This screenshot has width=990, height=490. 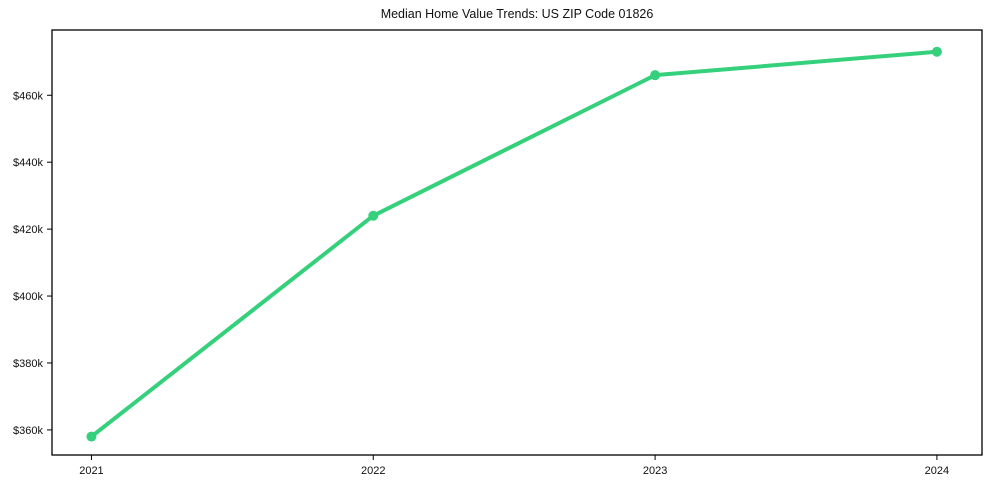 I want to click on x-axis-tick-label: 2024, so click(x=937, y=471).